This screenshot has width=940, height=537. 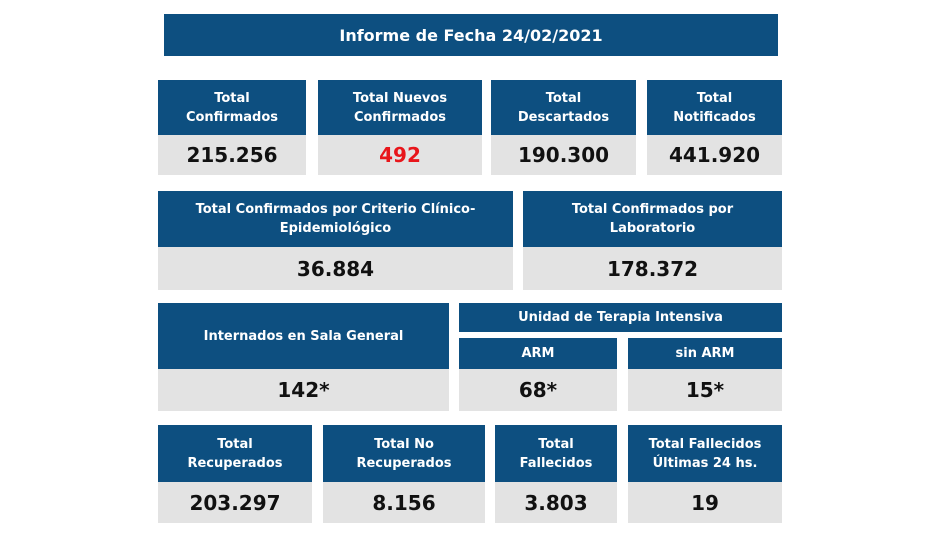 I want to click on card-value: 142*, so click(x=303, y=390).